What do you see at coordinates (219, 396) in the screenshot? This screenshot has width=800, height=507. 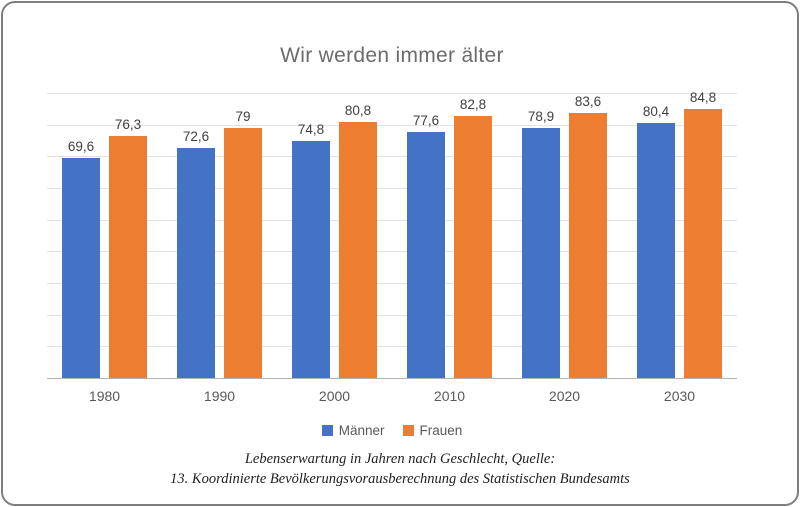 I see `x-axis-label: 1990` at bounding box center [219, 396].